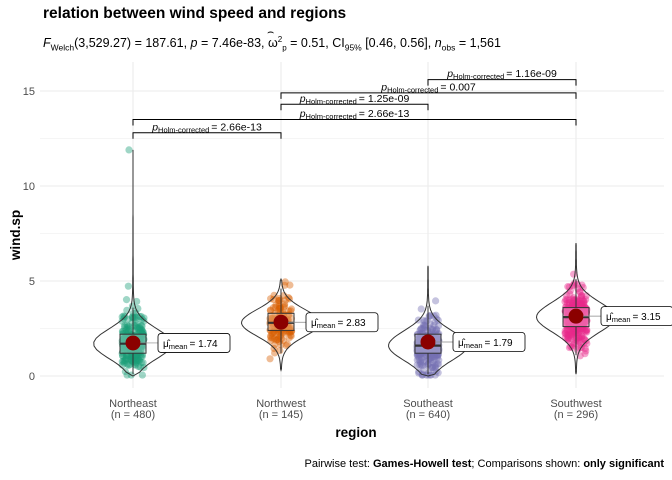 This screenshot has width=672, height=480. Describe the element at coordinates (62, 47) in the screenshot. I see `f-sub: Welch` at that location.